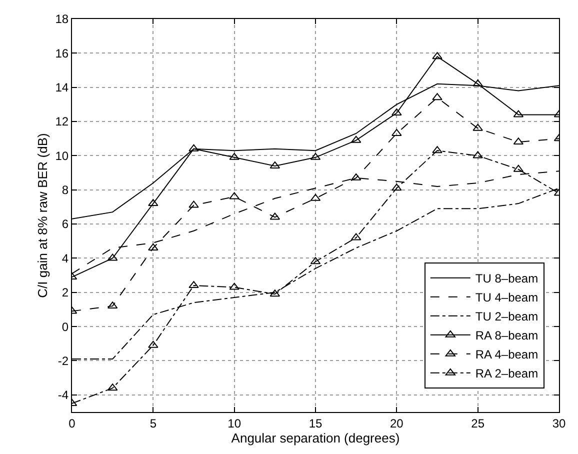  What do you see at coordinates (65, 224) in the screenshot?
I see `y-tick-label: 6` at bounding box center [65, 224].